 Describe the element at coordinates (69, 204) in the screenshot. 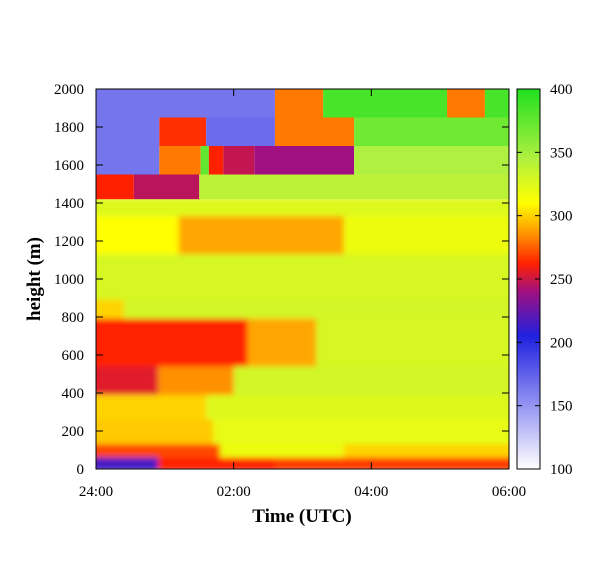

I see `y-tick-label: 1400` at that location.